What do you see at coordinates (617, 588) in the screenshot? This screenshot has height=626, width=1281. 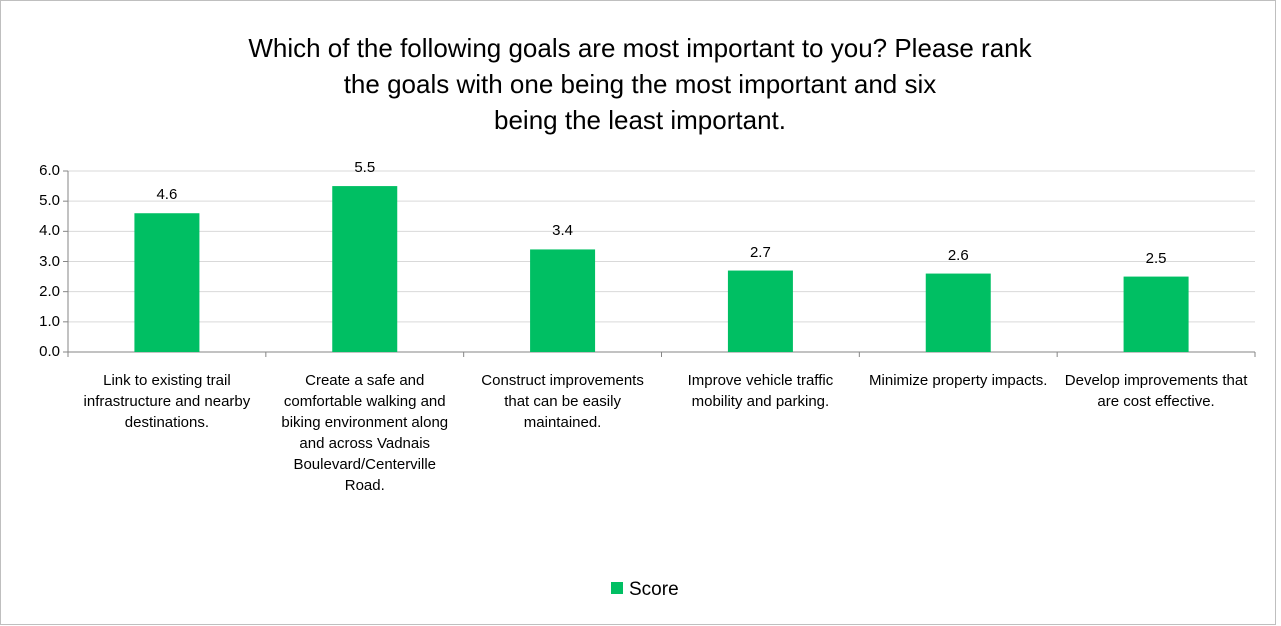 I see `legend-swatch` at bounding box center [617, 588].